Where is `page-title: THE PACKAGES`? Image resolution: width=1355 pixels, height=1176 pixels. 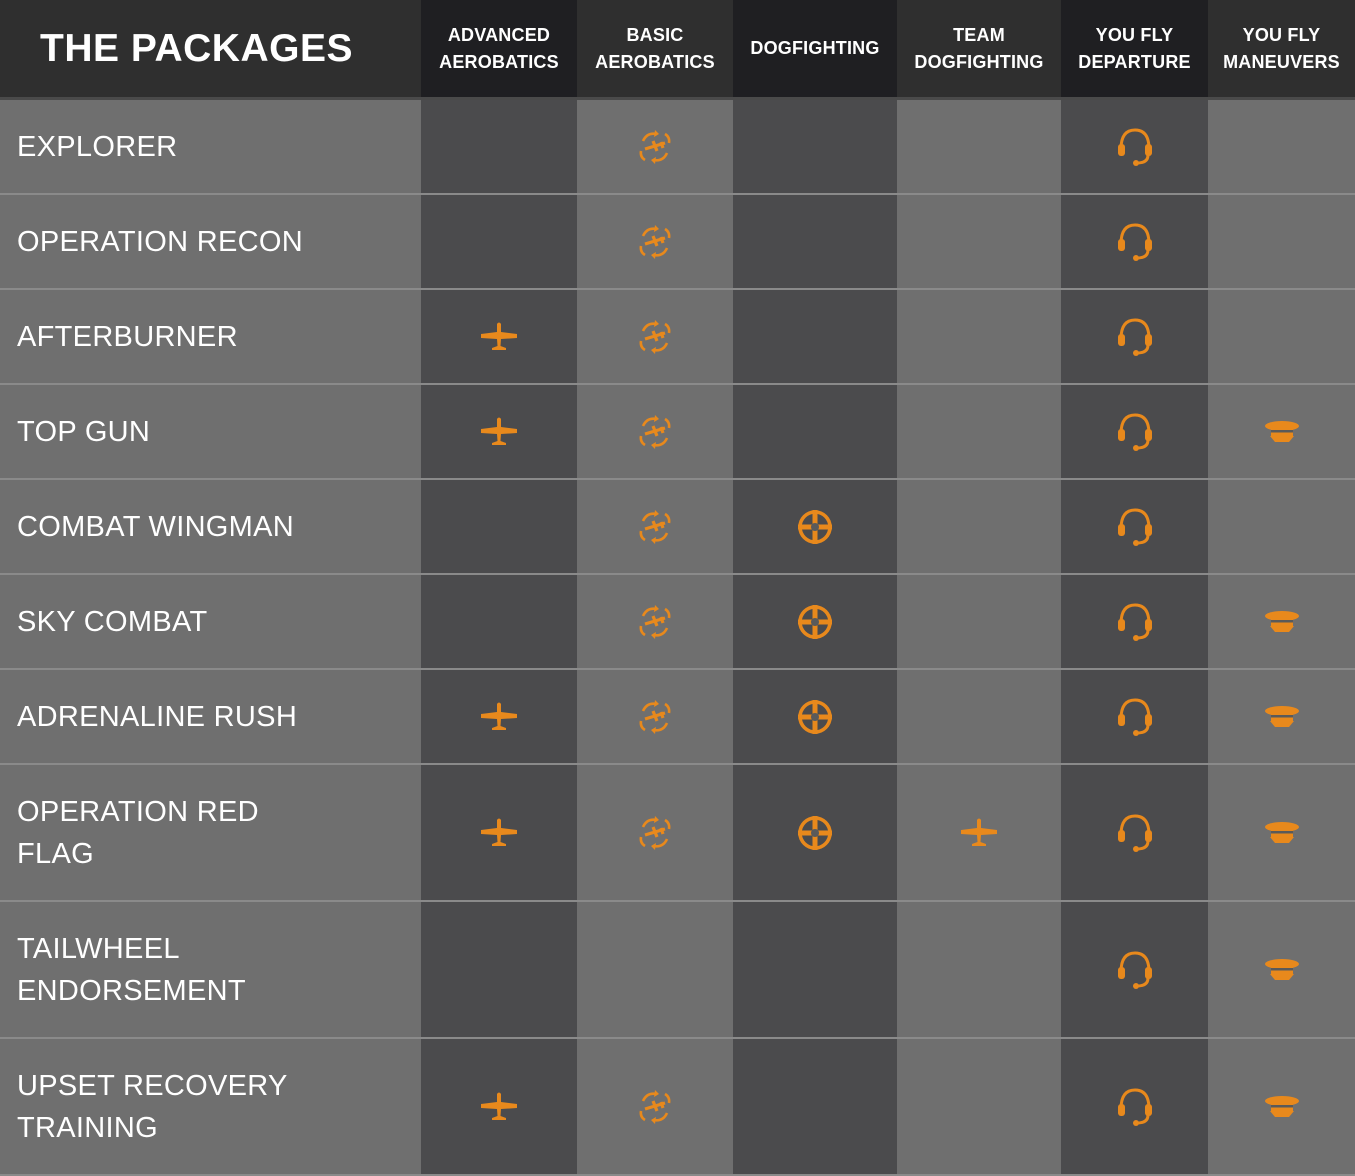 page-title: THE PACKAGES is located at coordinates (196, 48).